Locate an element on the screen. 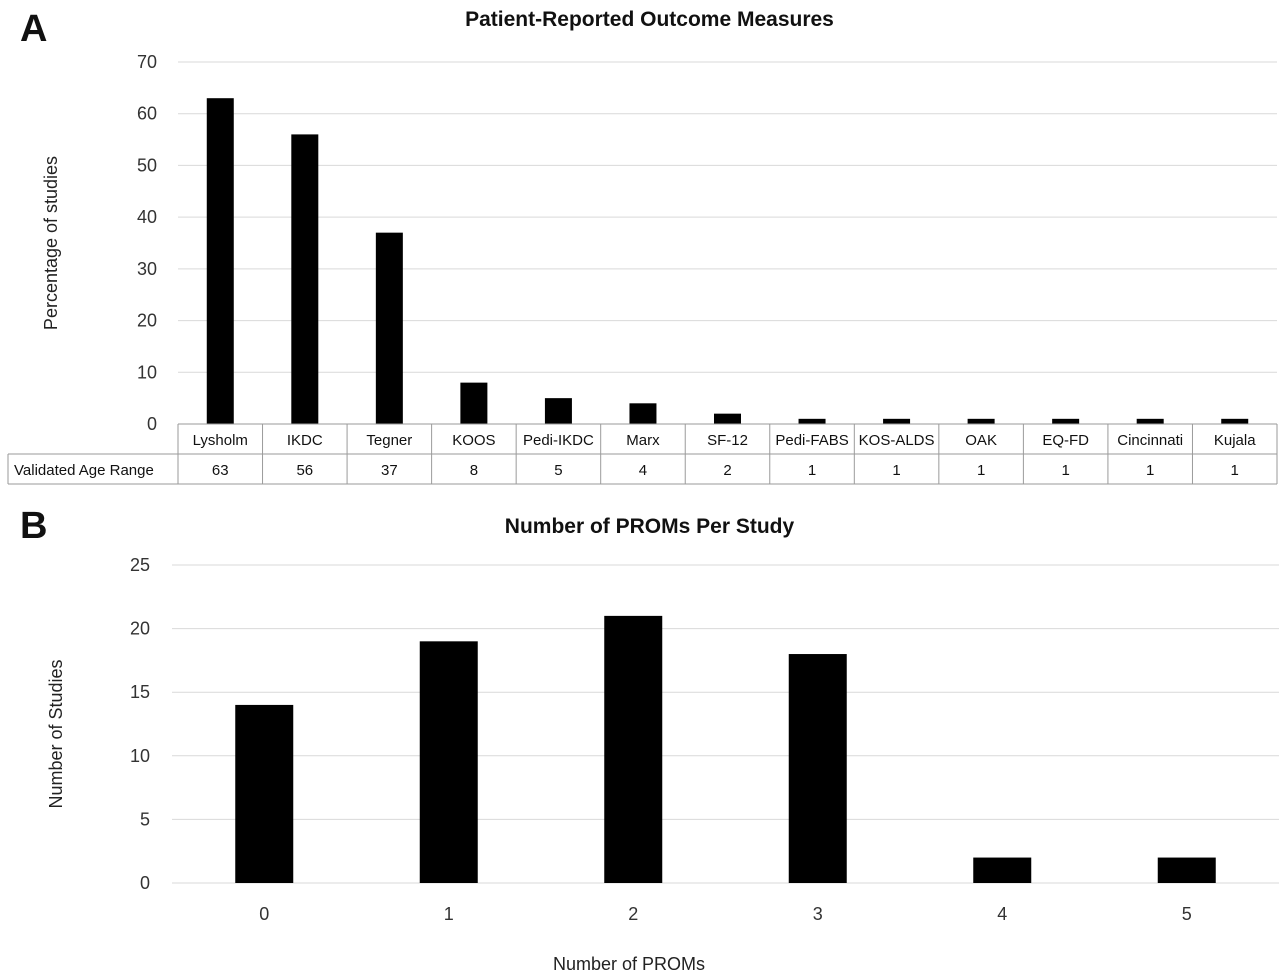 Image resolution: width=1279 pixels, height=975 pixels. y-tick-label-a-0: 0 is located at coordinates (152, 424).